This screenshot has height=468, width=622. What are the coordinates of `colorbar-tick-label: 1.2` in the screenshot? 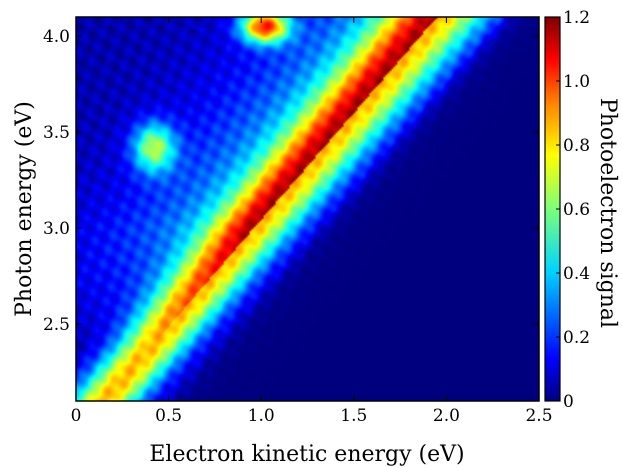 It's located at (576, 18).